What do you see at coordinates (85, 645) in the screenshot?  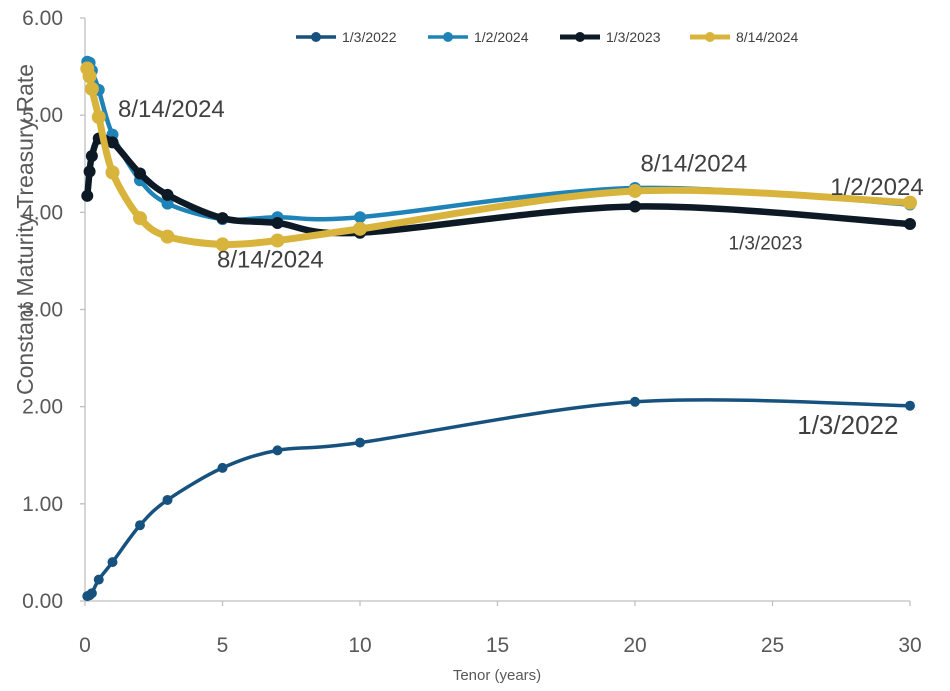 I see `x-tick-label: 0` at bounding box center [85, 645].